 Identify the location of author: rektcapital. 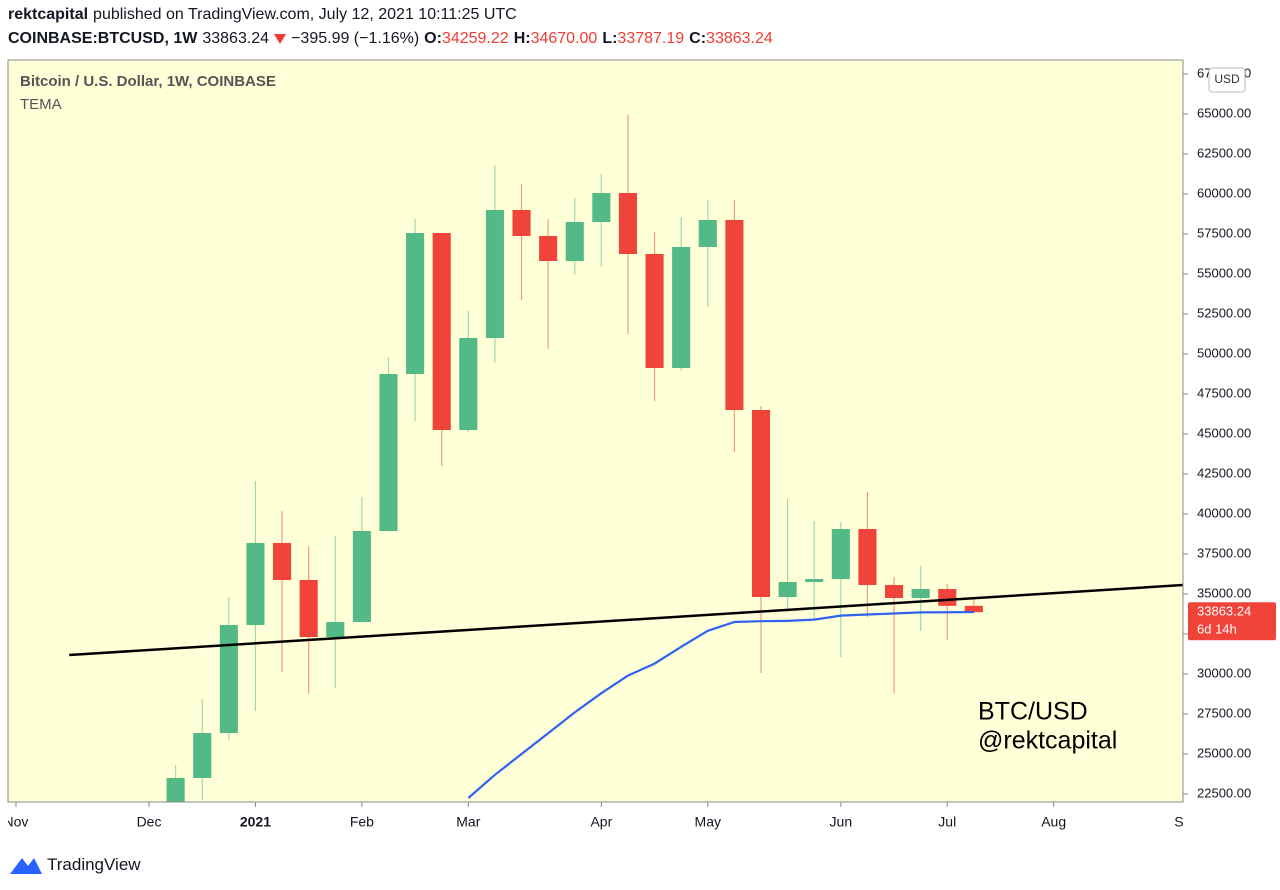
(48, 14).